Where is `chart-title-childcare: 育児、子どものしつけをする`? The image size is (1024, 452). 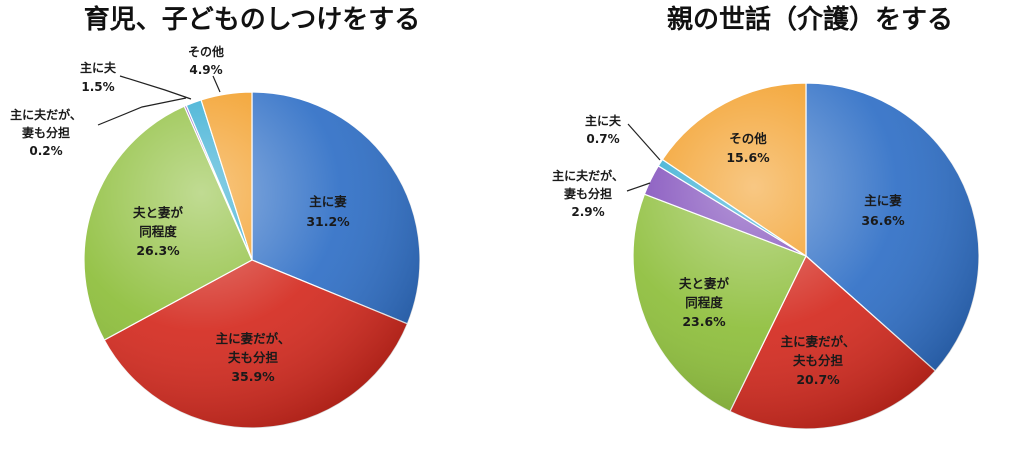
chart-title-childcare: 育児、子どものしつけをする is located at coordinates (252, 19).